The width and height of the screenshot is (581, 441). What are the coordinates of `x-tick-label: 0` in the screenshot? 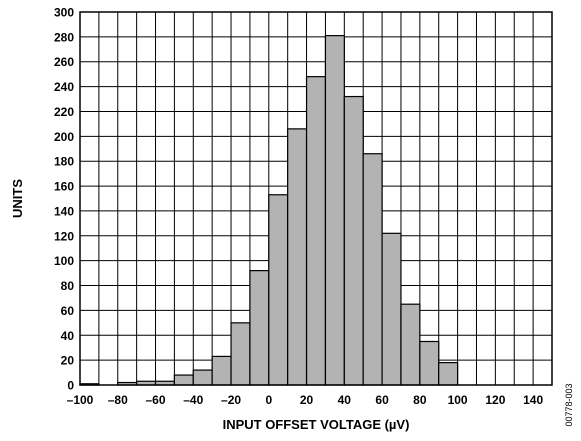 It's located at (268, 400).